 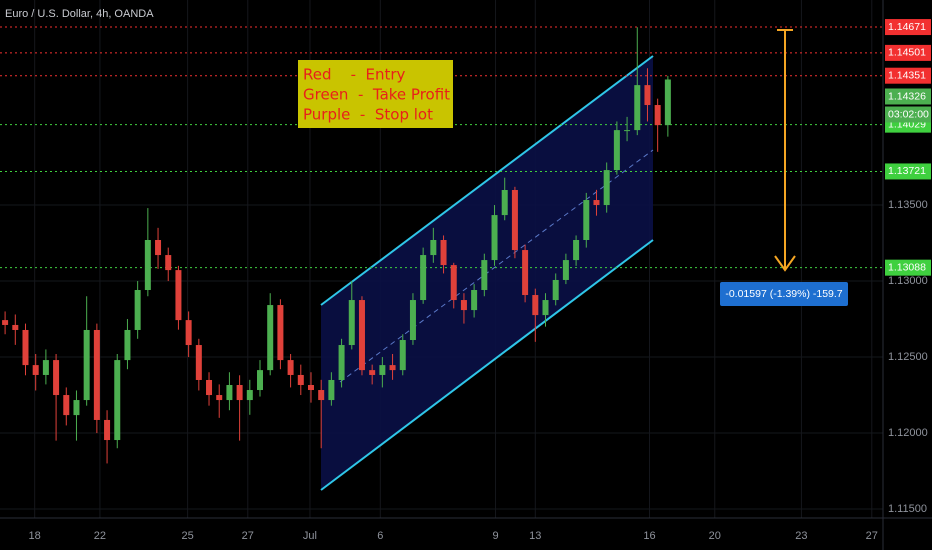 I want to click on level-label: 1.14351, so click(x=907, y=75).